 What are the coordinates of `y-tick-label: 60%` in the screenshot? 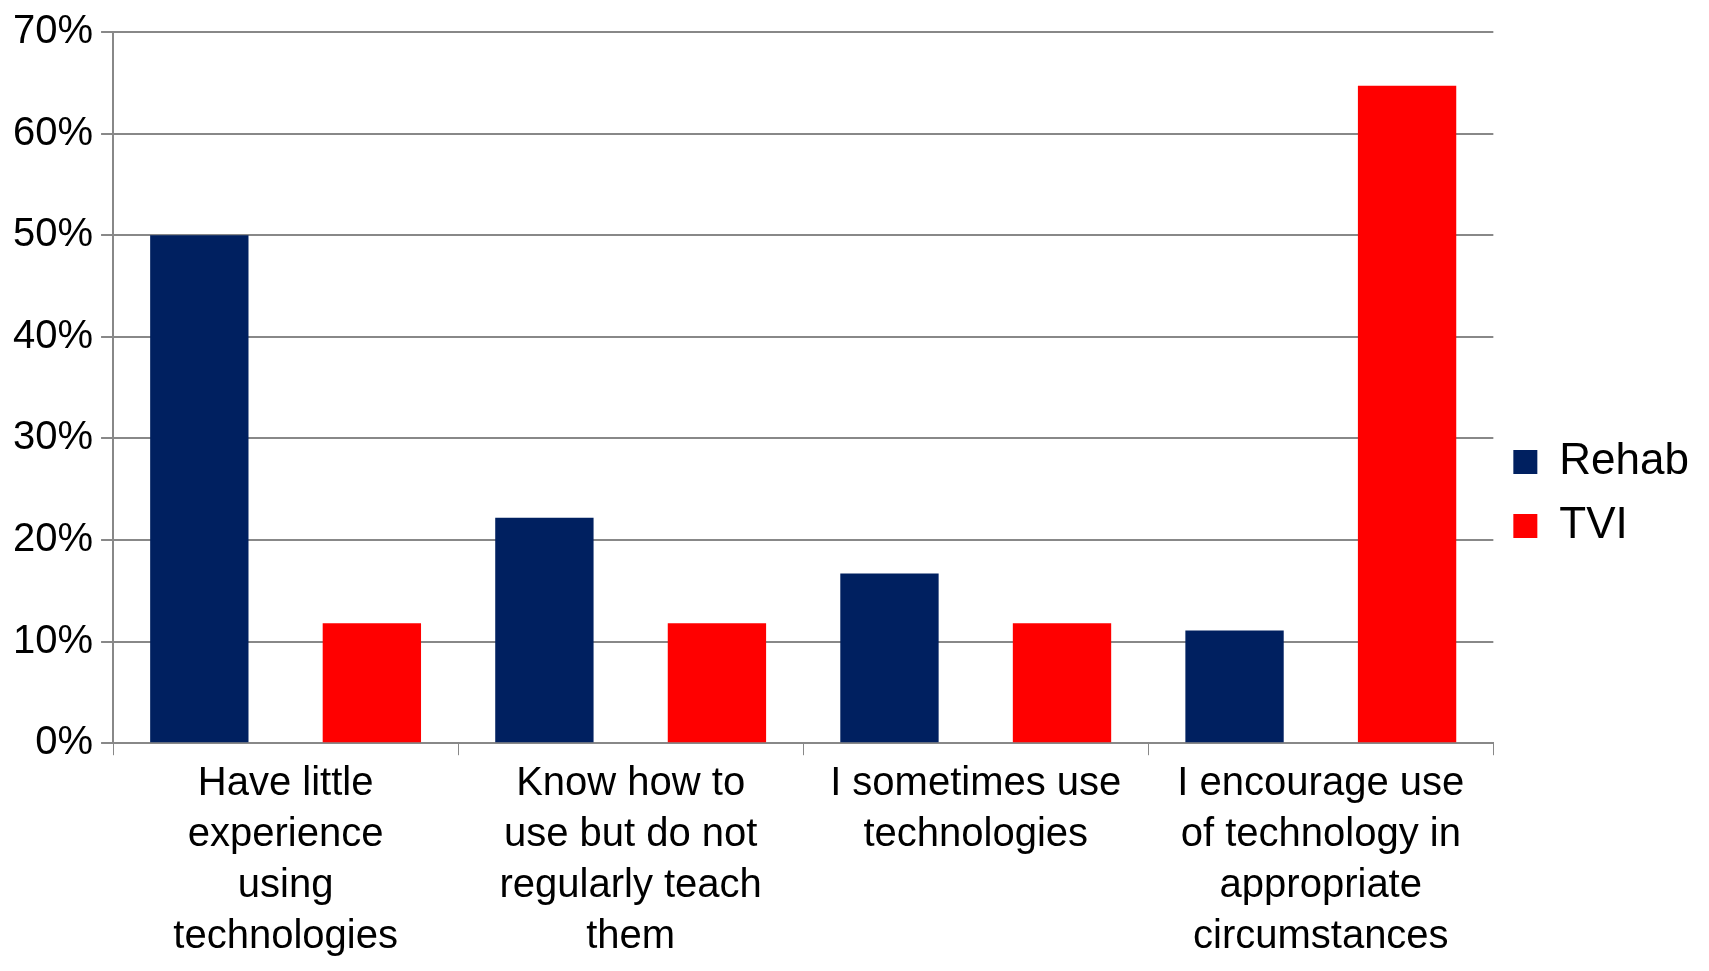 It's located at (53, 130).